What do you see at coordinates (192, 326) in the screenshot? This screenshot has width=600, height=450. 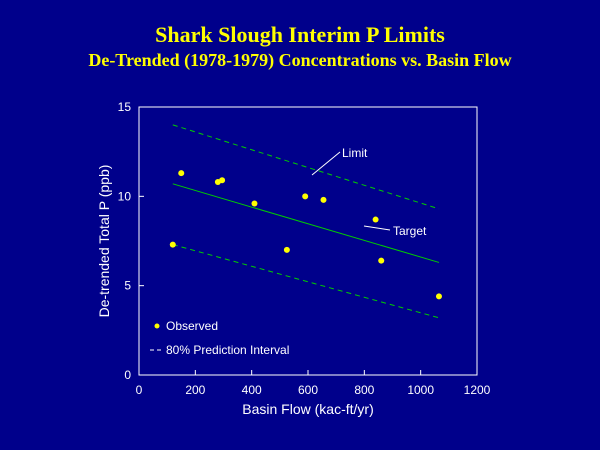 I see `legend-observed-label: Observed` at bounding box center [192, 326].